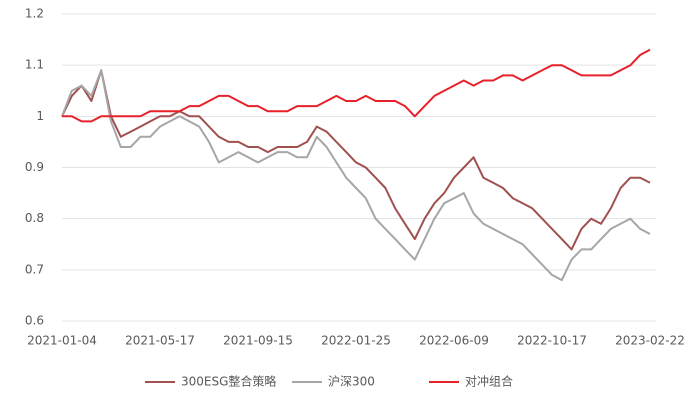 Image resolution: width=693 pixels, height=406 pixels. I want to click on x-tick-label: 2021-01-04, so click(62, 341).